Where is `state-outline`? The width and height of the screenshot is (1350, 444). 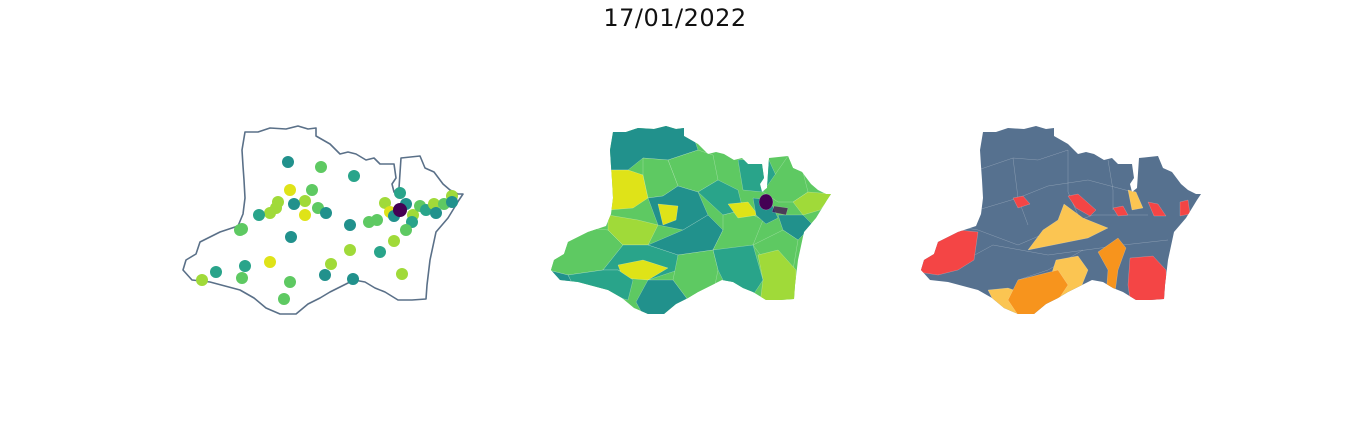 state-outline is located at coordinates (323, 220).